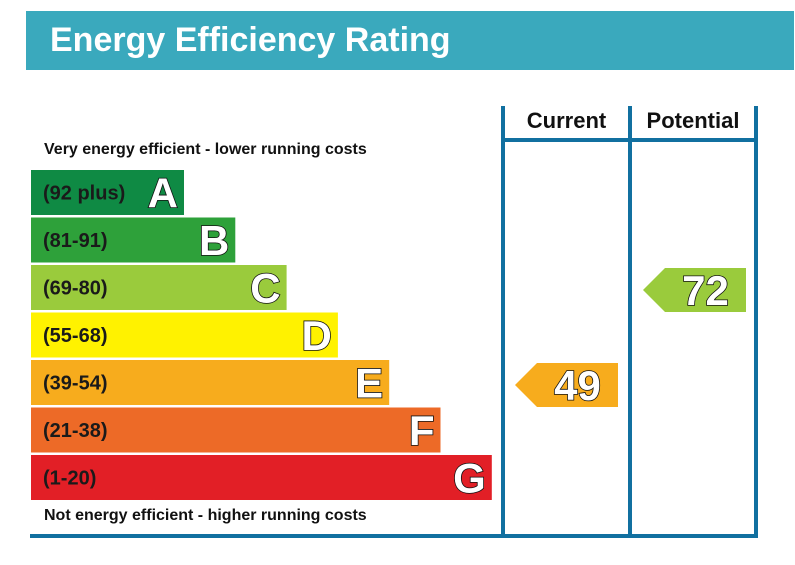 Image resolution: width=795 pixels, height=565 pixels. Describe the element at coordinates (265, 288) in the screenshot. I see `band-letter-c: C` at that location.